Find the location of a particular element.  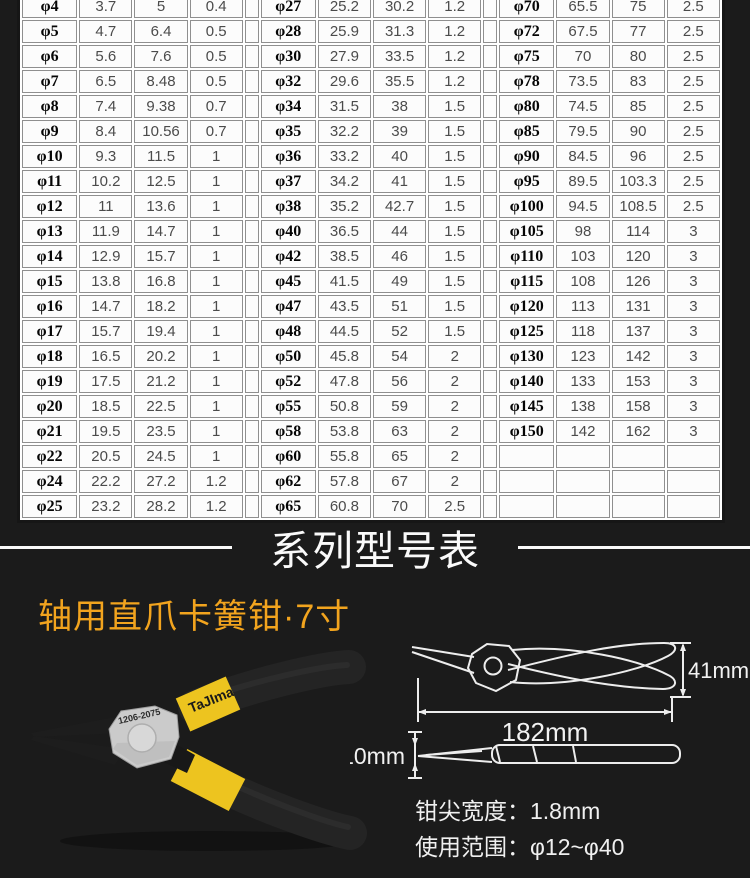

value-cell: 153 is located at coordinates (638, 381).